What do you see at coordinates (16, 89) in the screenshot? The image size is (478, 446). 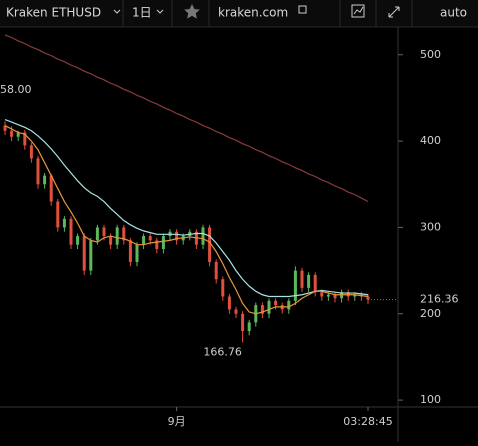 I see `high-label: 58.00` at bounding box center [16, 89].